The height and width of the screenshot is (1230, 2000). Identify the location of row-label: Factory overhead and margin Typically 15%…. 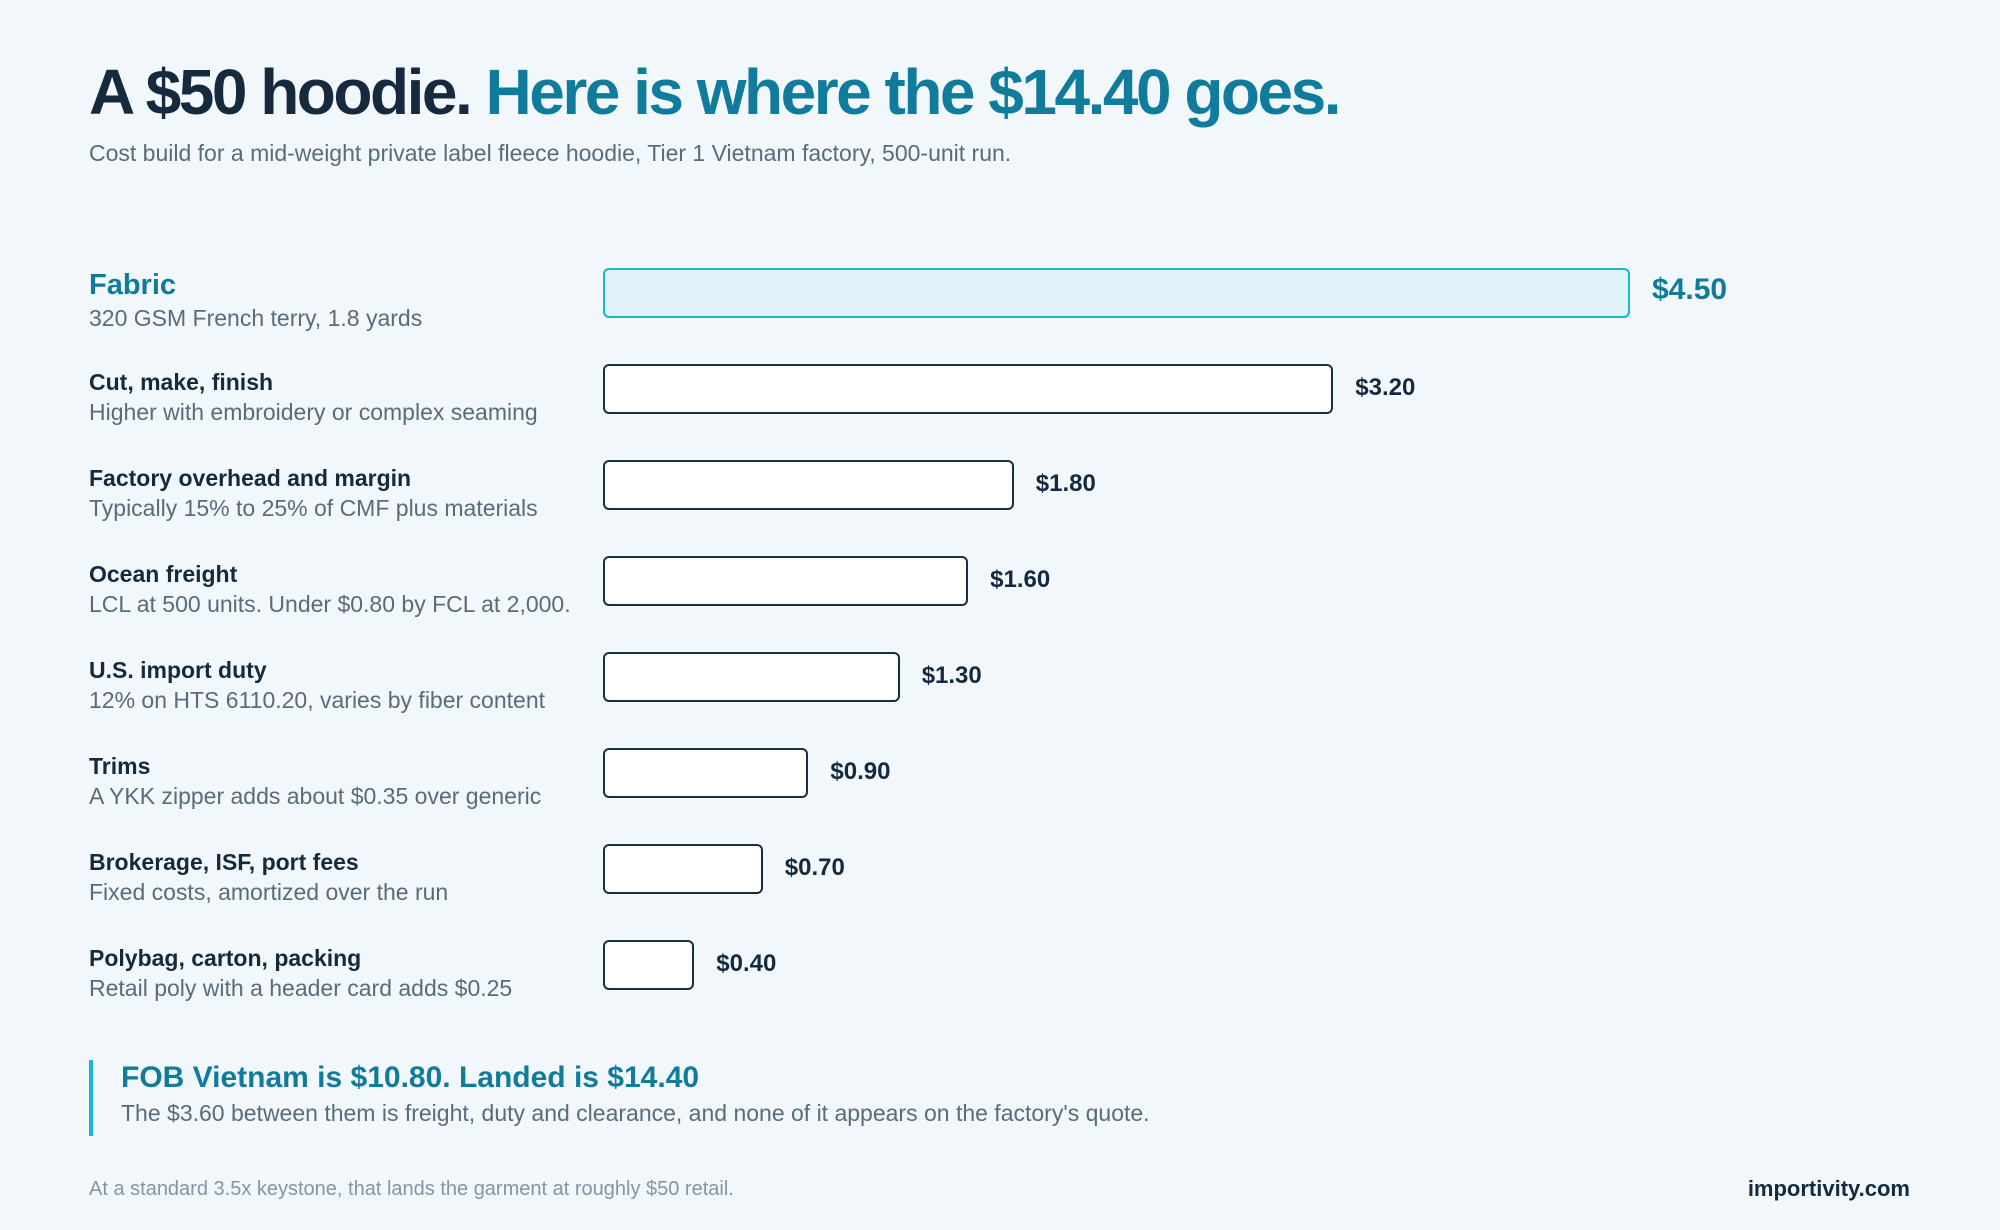
(313, 493).